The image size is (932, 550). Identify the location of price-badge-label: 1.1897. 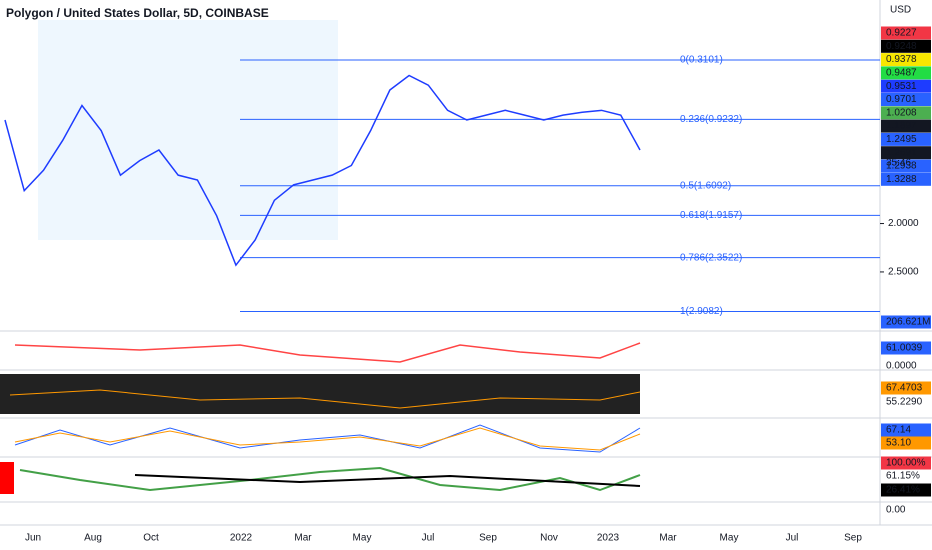
(901, 126).